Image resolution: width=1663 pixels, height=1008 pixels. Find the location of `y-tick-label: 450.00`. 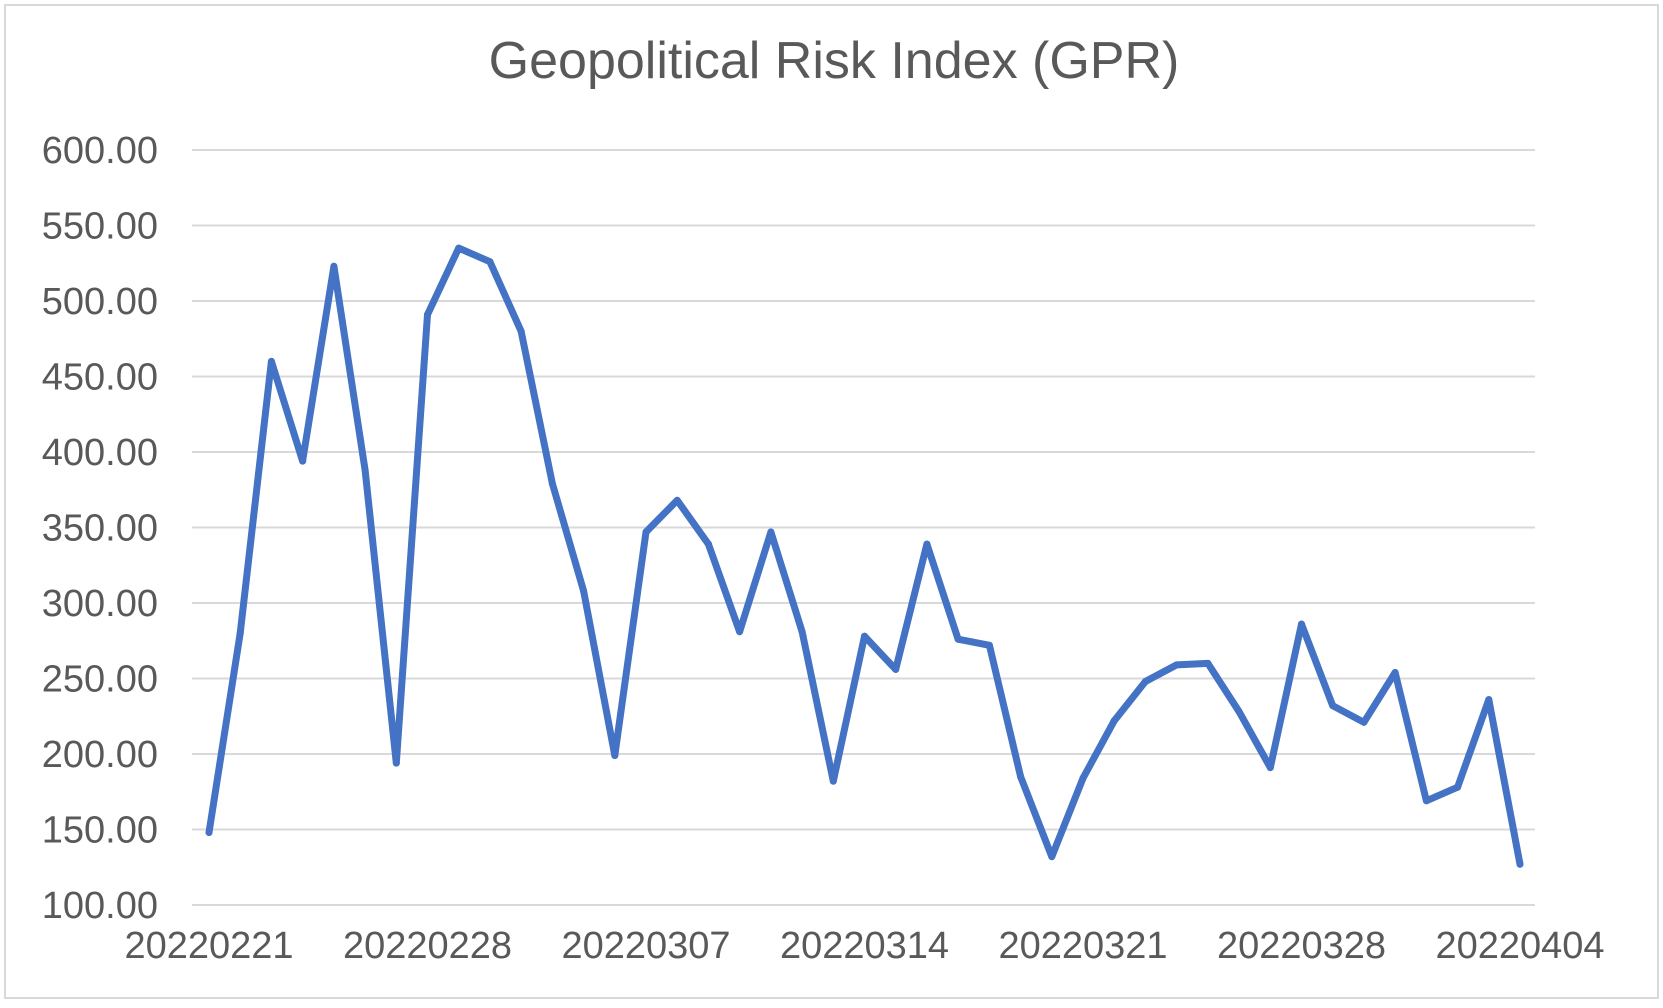

y-tick-label: 450.00 is located at coordinates (100, 378).